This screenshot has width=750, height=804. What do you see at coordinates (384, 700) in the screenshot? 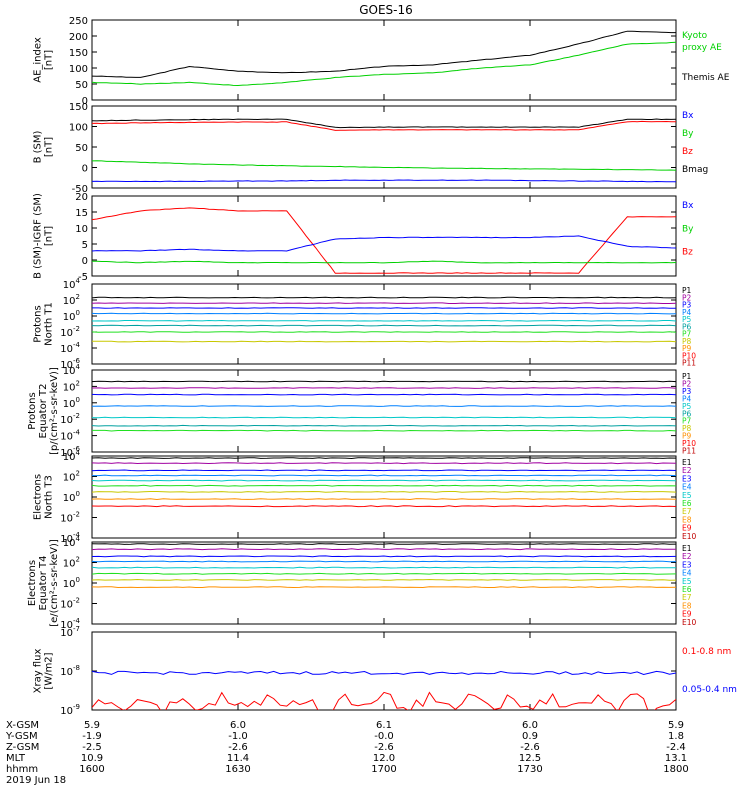
I see `series-line-0-1-0-8-nm` at bounding box center [384, 700].